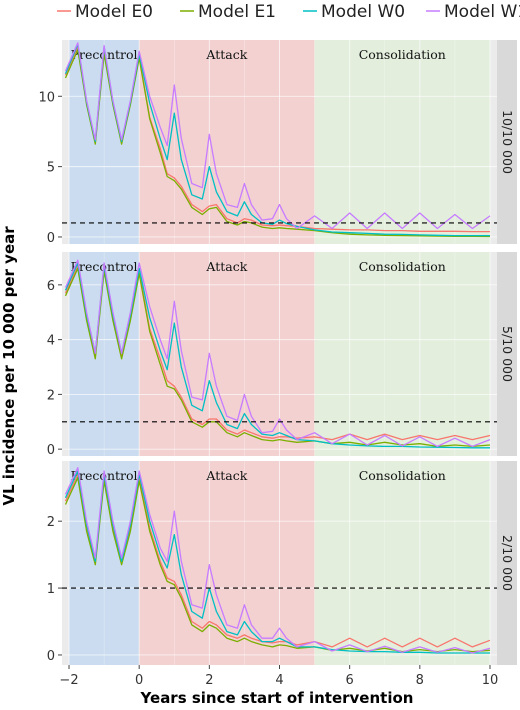  I want to click on x-tick-label: 6, so click(350, 680).